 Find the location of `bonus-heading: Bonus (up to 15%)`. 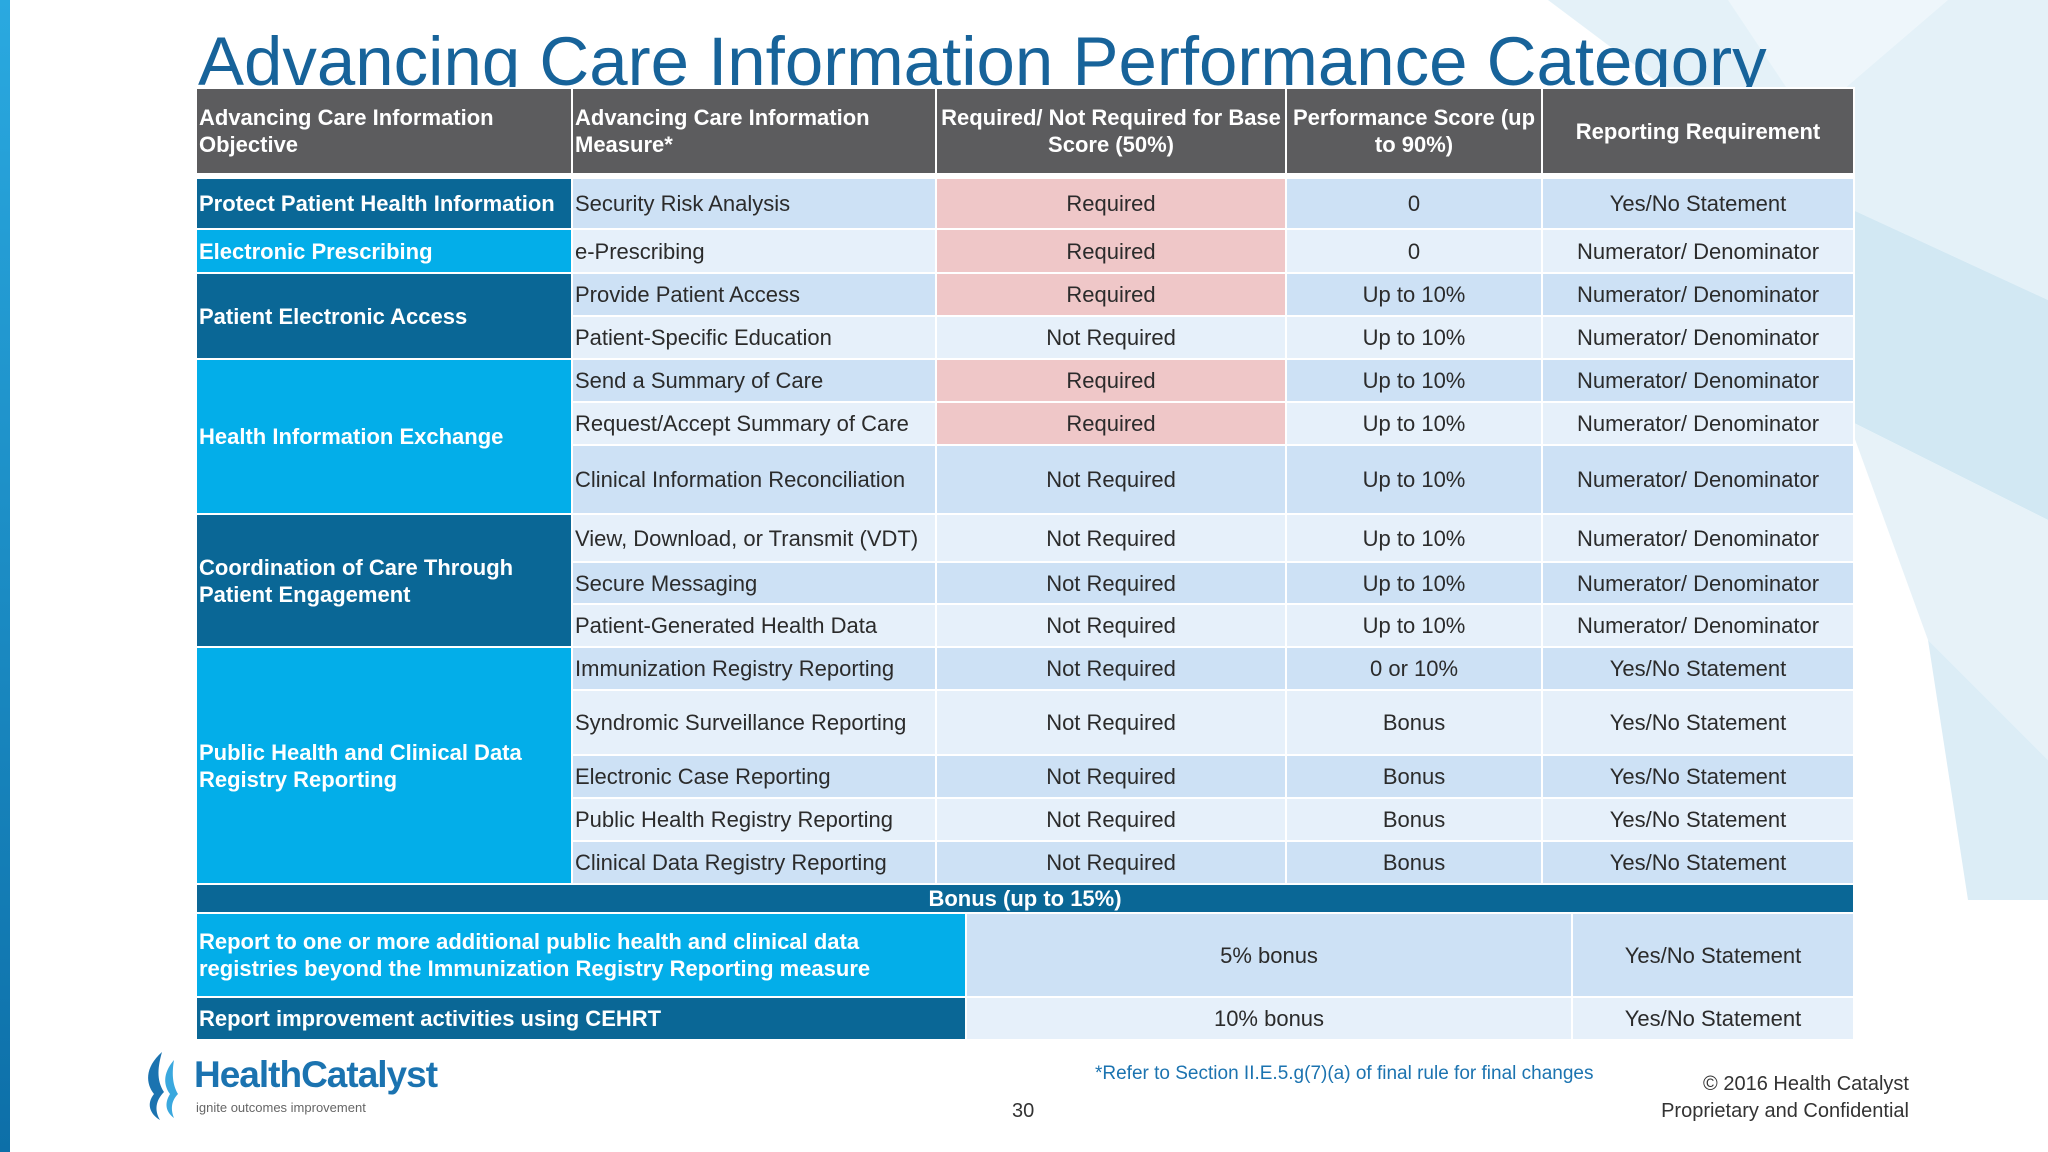

bonus-heading: Bonus (up to 15%) is located at coordinates (1025, 898).